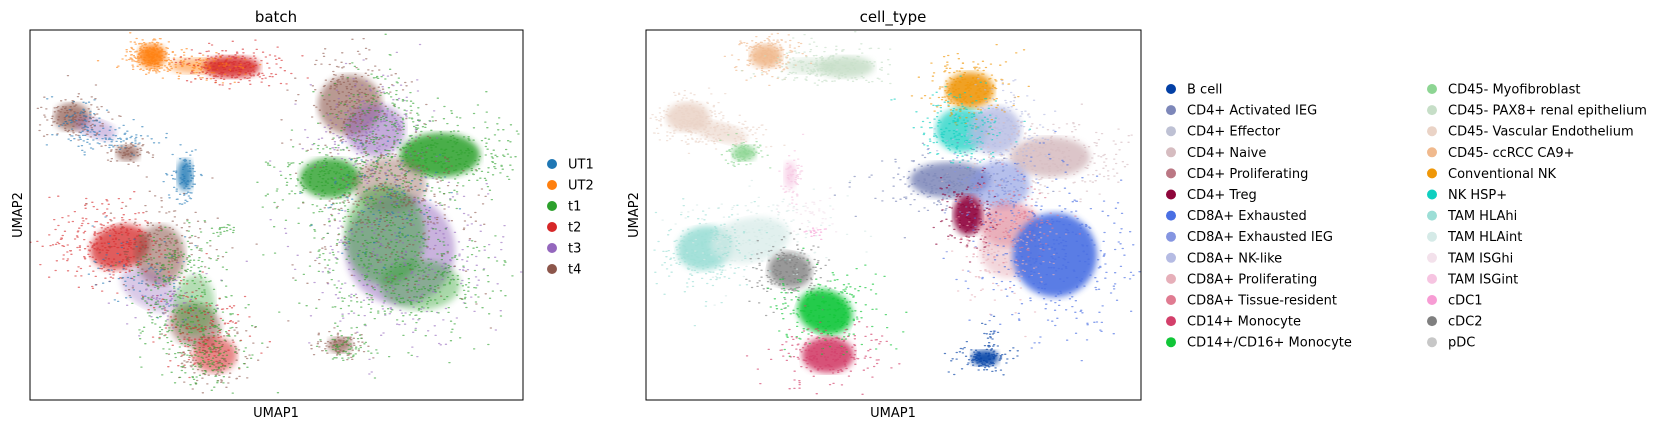  What do you see at coordinates (1480, 258) in the screenshot?
I see `cell-type-legend-label-tam-isghi: TAM ISGhi` at bounding box center [1480, 258].